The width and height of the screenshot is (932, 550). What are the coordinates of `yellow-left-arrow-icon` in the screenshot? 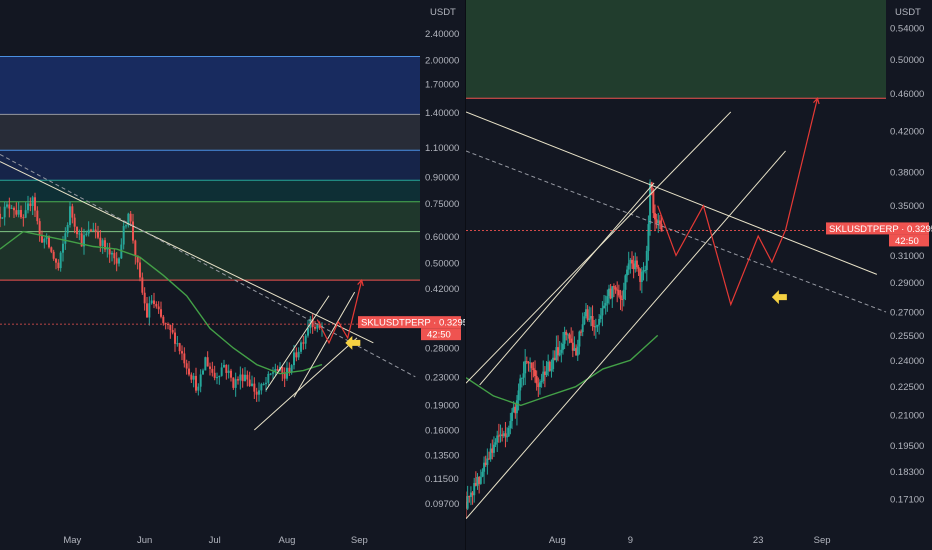 It's located at (779, 297).